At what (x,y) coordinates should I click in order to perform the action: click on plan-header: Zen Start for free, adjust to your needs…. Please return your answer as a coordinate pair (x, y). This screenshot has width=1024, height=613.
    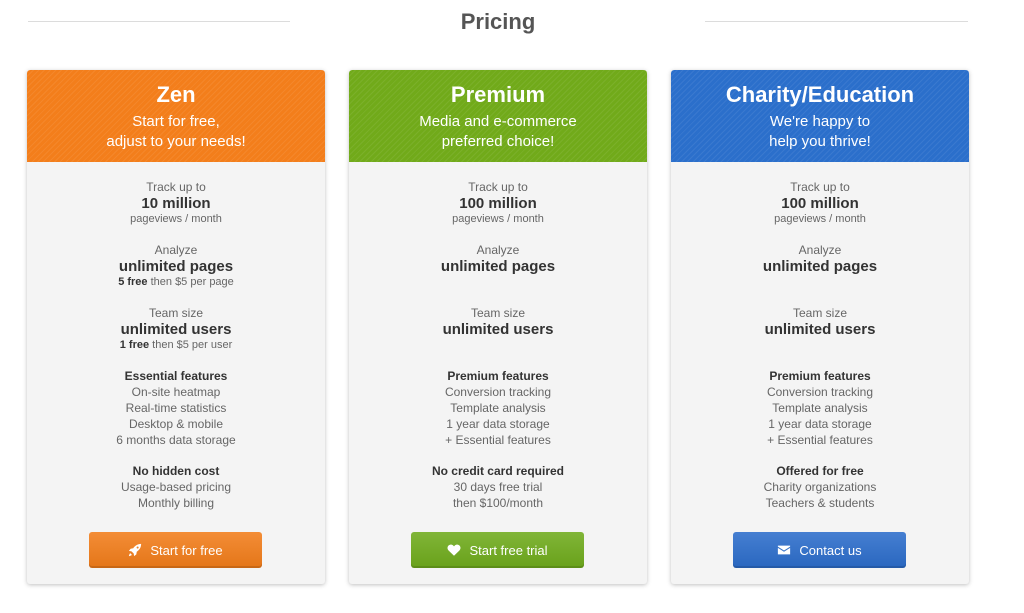
    Looking at the image, I should click on (176, 116).